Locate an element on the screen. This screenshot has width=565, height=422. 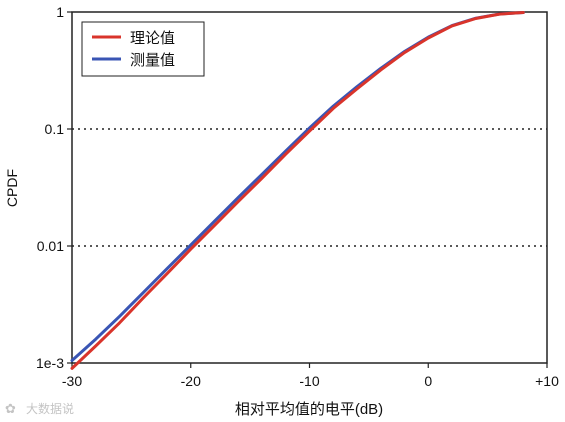
legend-label-theory: 理论值 is located at coordinates (152, 38).